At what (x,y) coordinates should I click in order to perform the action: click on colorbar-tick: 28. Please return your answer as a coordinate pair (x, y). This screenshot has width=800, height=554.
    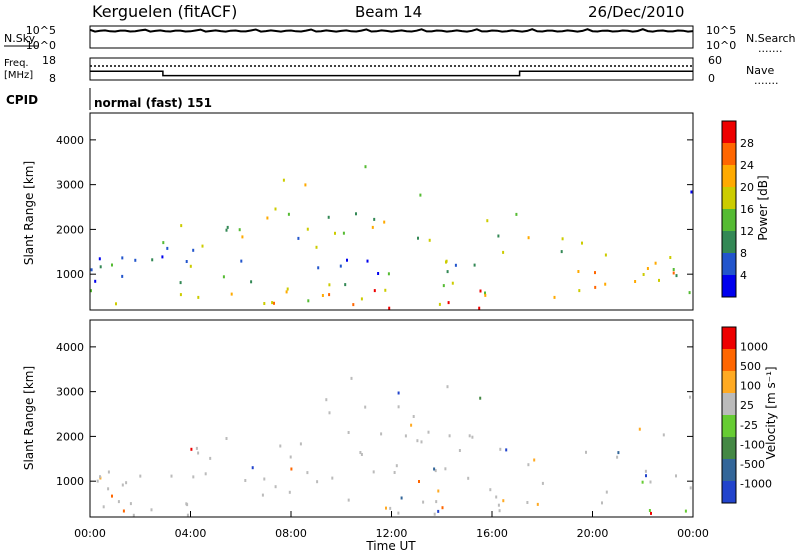
    Looking at the image, I should click on (747, 143).